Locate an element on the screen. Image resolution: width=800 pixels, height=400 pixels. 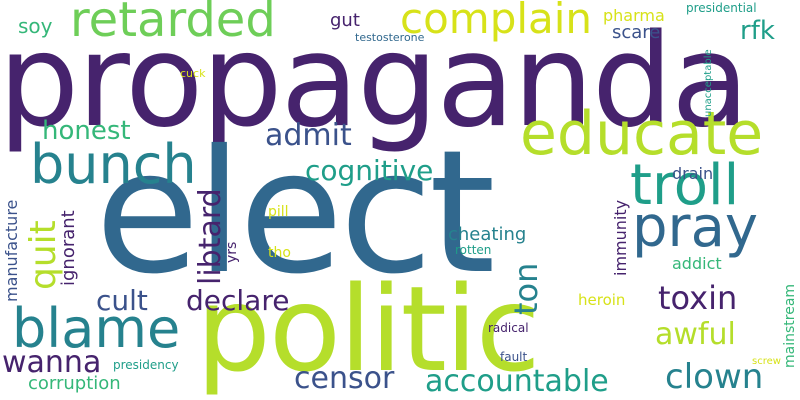
word-censor: censor is located at coordinates (344, 378).